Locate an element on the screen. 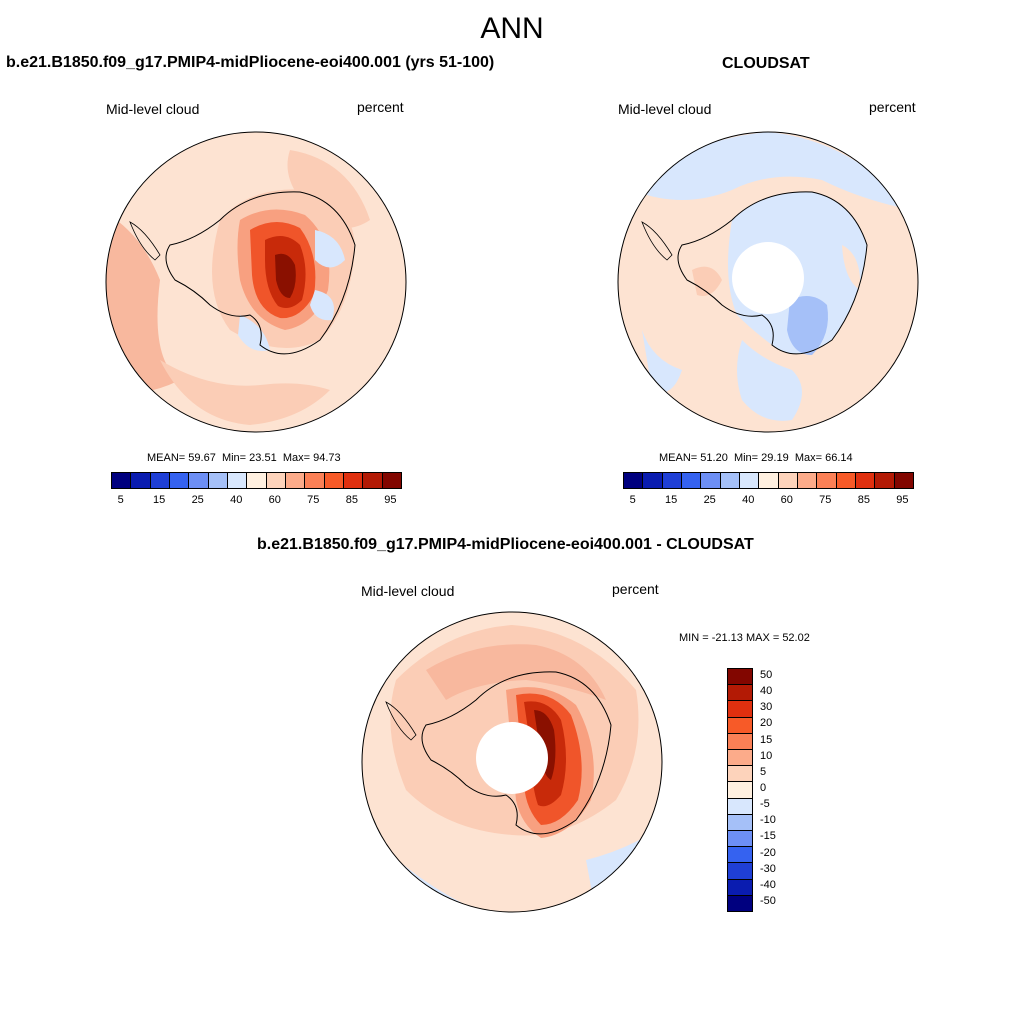  colorbar-tick-label: 0 is located at coordinates (763, 788).